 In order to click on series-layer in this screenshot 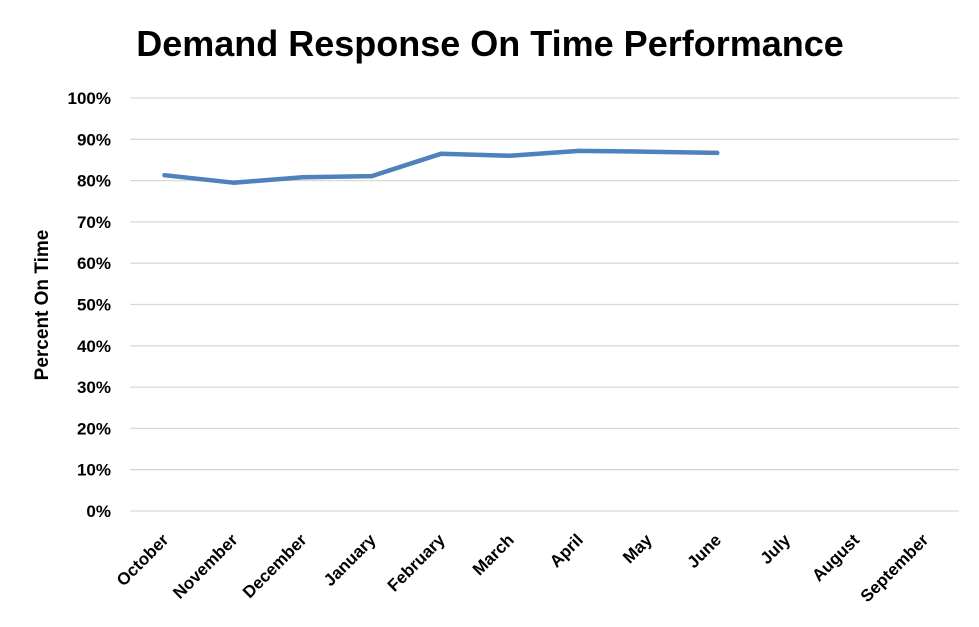, I will do `click(441, 166)`.